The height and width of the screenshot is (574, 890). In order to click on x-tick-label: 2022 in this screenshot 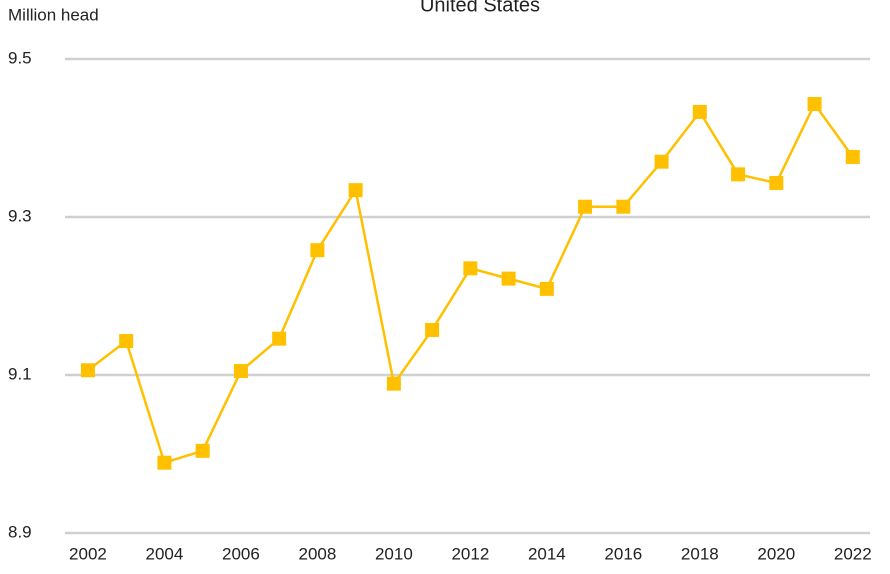, I will do `click(853, 553)`.